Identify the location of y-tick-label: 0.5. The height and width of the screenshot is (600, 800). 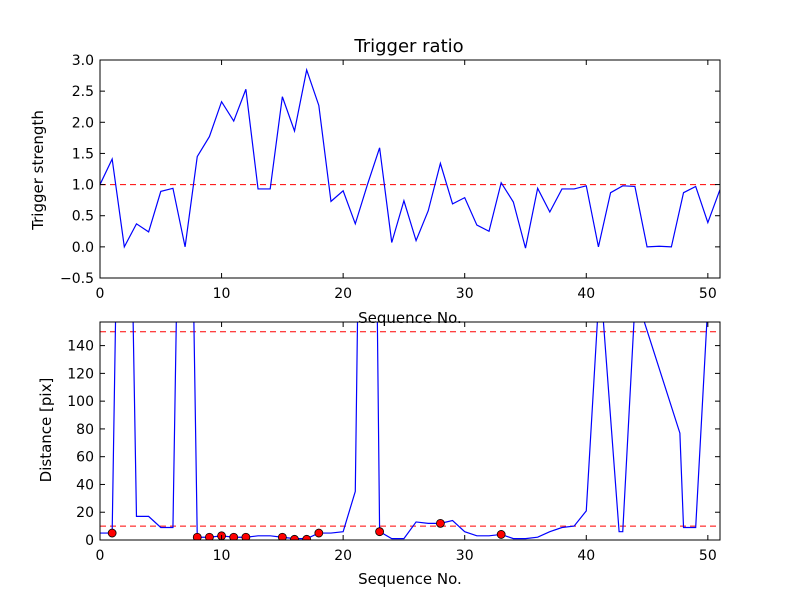
(83, 217).